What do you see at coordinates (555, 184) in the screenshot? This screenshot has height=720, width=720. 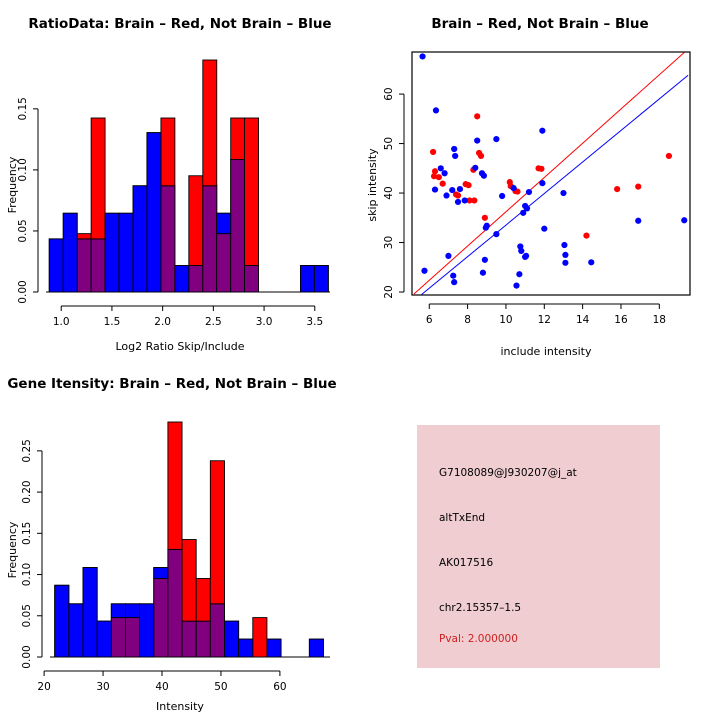 I see `reference-line-not-brain-fit` at bounding box center [555, 184].